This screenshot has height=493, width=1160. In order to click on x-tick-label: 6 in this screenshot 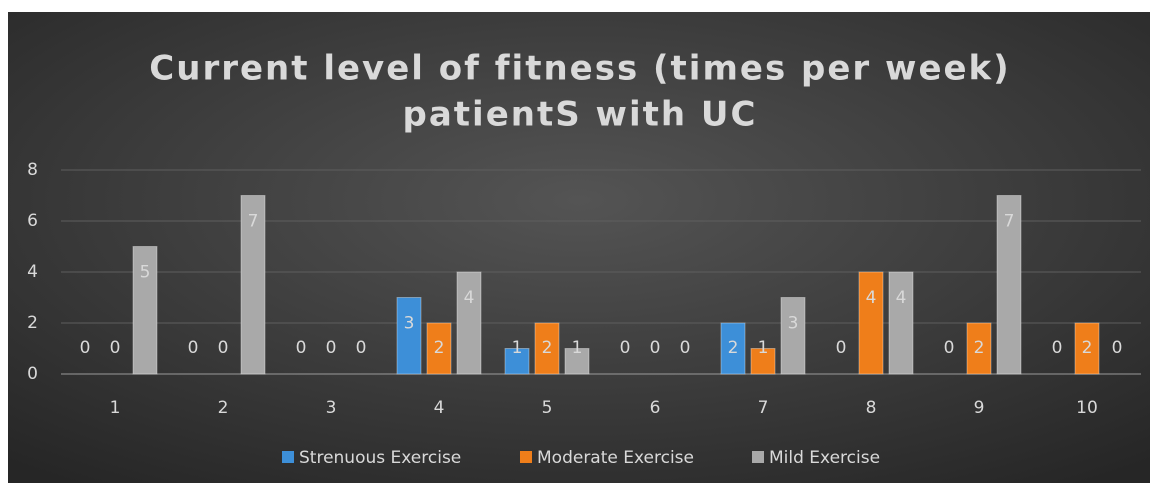, I will do `click(655, 408)`.